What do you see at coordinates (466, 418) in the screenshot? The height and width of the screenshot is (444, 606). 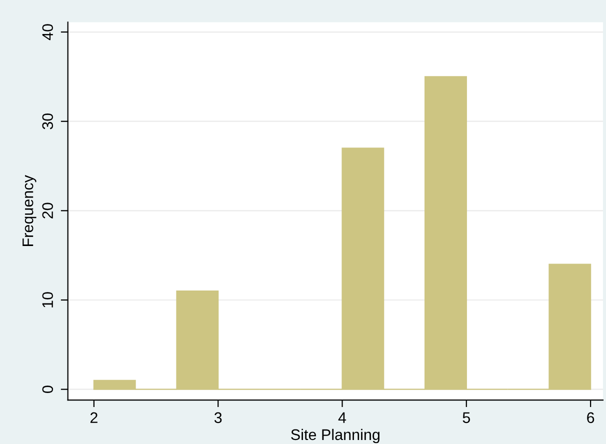 I see `x-tick-label: 5` at bounding box center [466, 418].